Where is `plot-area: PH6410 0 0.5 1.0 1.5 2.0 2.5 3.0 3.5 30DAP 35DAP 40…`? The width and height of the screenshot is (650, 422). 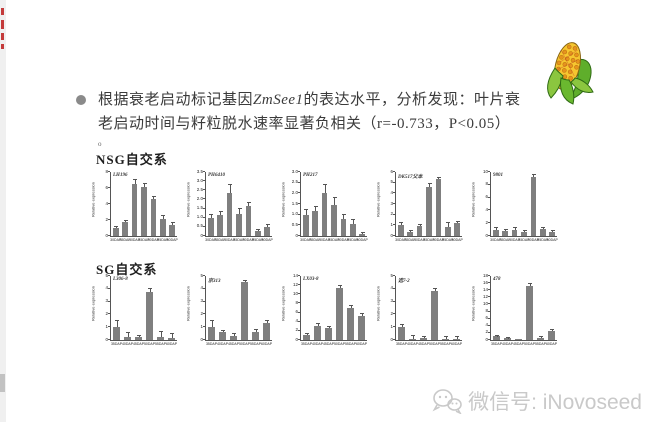 plot-area: PH6410 0 0.5 1.0 1.5 2.0 2.5 3.0 3.5 30DAP 35DAP 40… is located at coordinates (235, 205).